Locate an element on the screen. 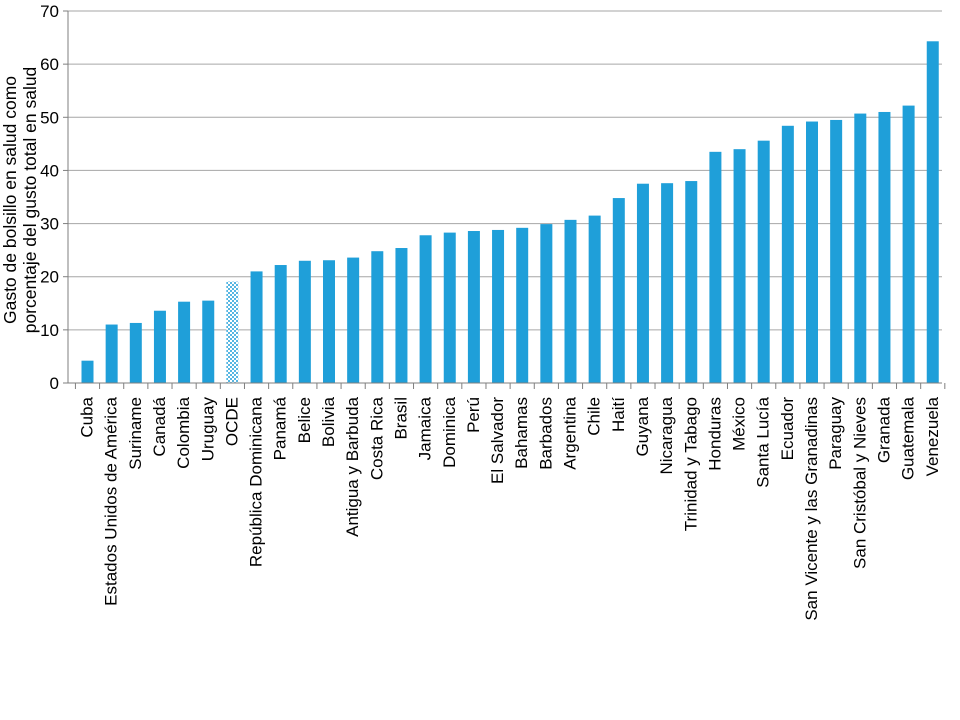 The height and width of the screenshot is (720, 960). x-tick-label: Bahamas is located at coordinates (521, 433).